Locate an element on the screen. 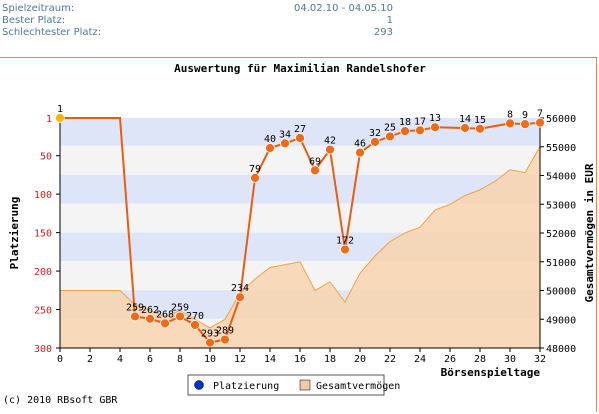 The width and height of the screenshot is (599, 414). x-axis-label: Börsenspieltage is located at coordinates (491, 372).